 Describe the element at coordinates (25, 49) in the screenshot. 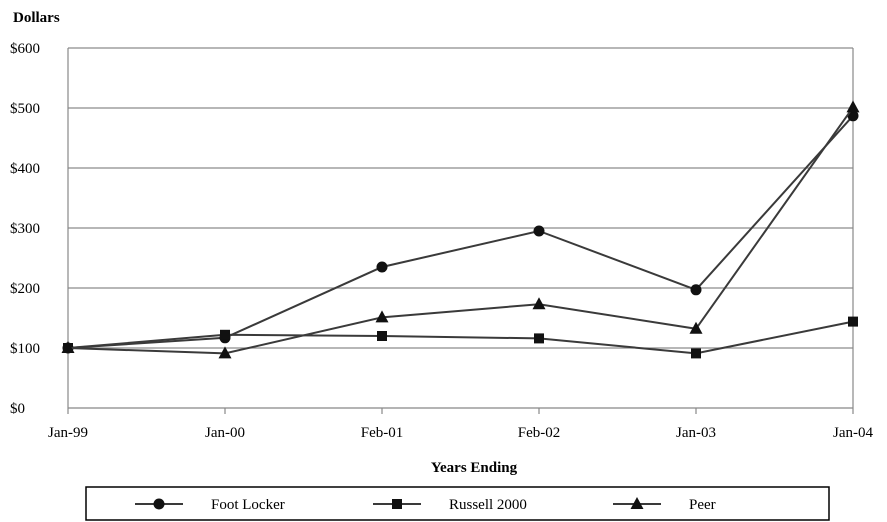

I see `y-tick-label: $600` at that location.